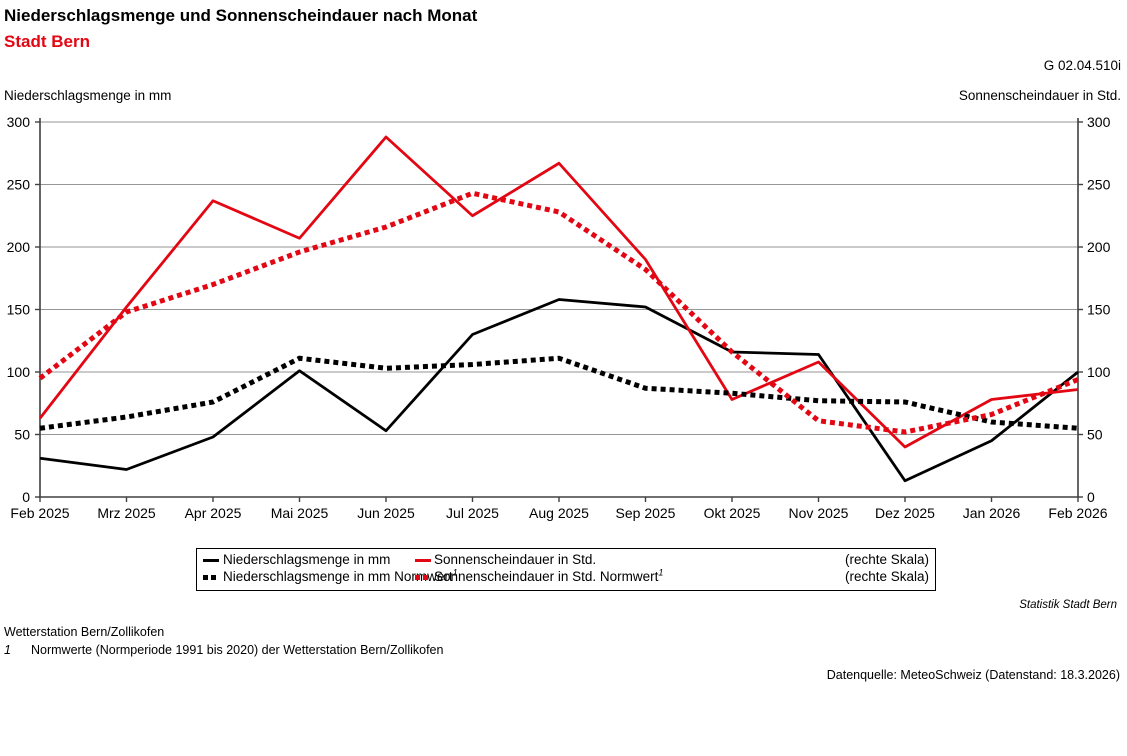 The image size is (1127, 756). I want to click on left-axis-tick-label: 200, so click(19, 247).